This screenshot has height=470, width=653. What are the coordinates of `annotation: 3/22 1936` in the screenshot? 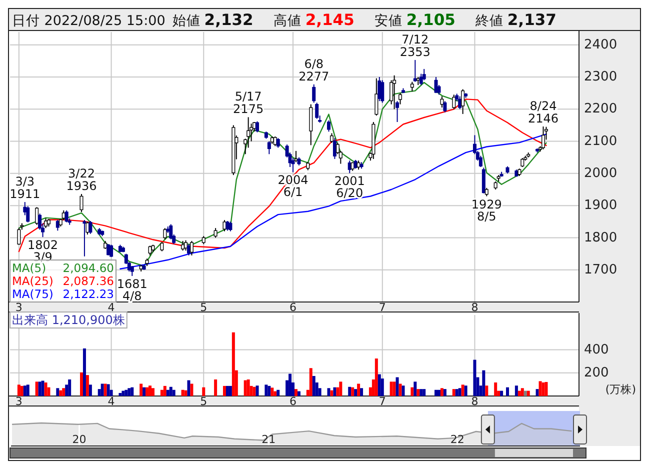 It's located at (81, 179).